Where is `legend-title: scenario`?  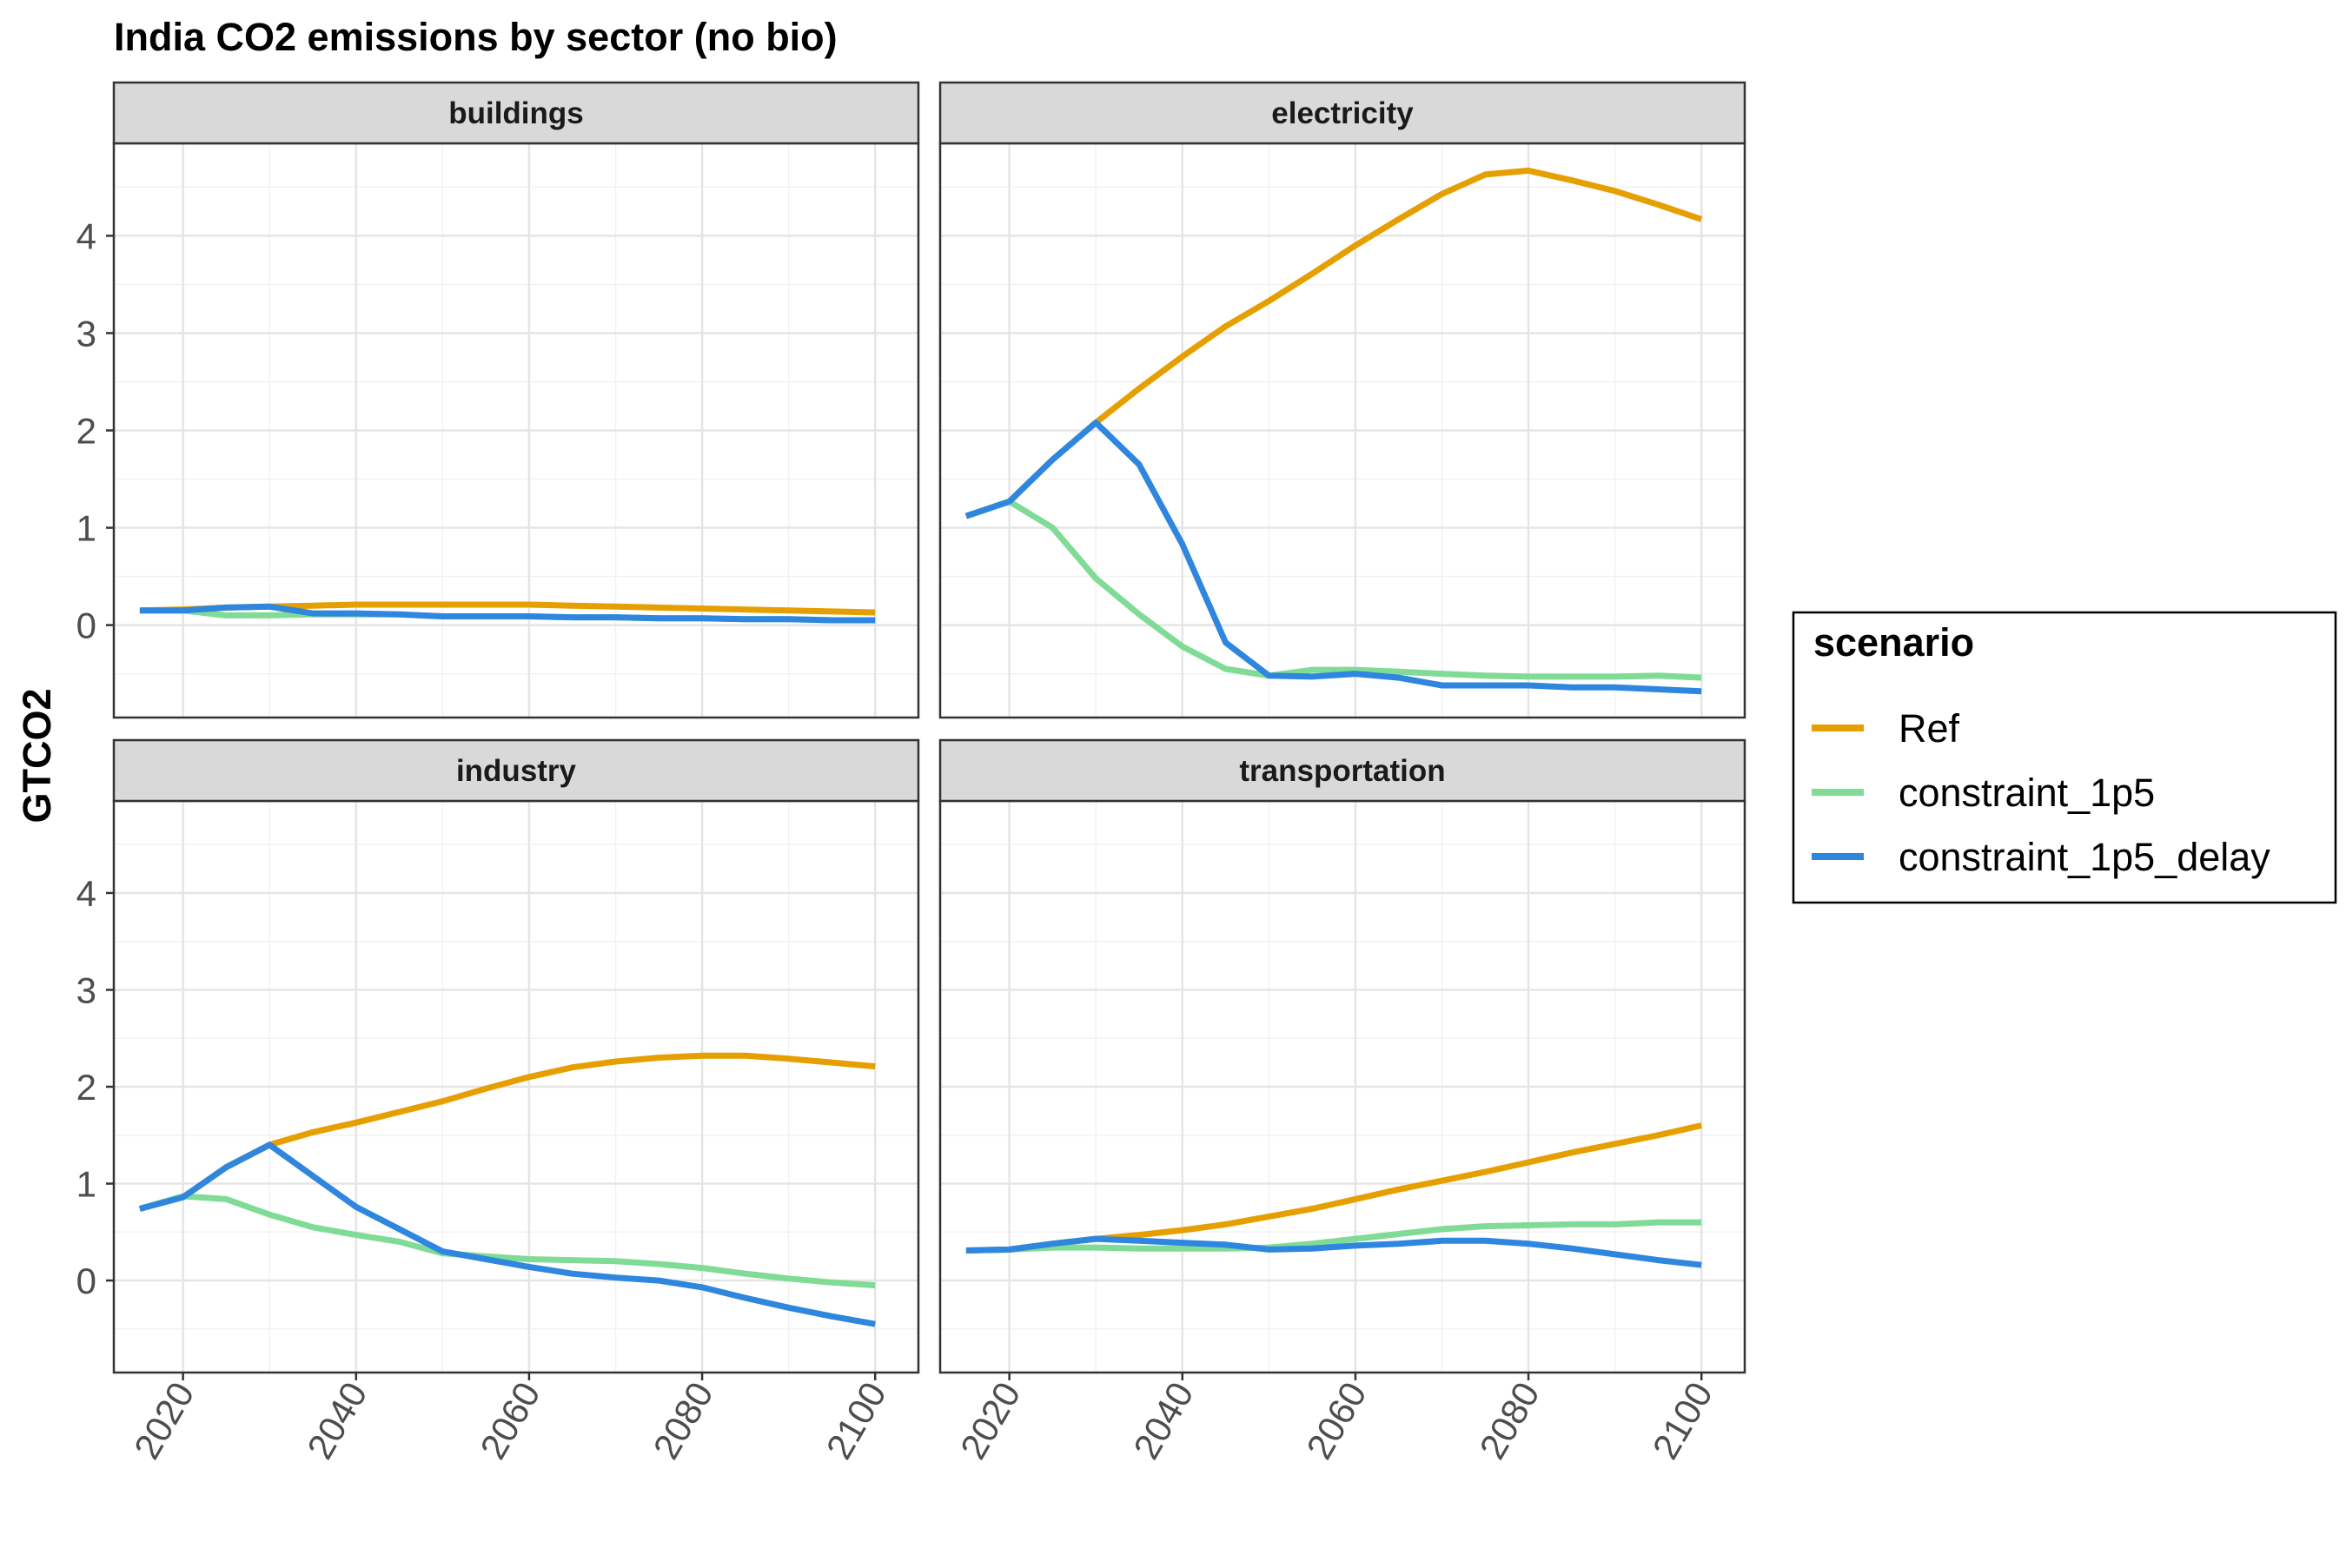
legend-title: scenario is located at coordinates (1894, 642).